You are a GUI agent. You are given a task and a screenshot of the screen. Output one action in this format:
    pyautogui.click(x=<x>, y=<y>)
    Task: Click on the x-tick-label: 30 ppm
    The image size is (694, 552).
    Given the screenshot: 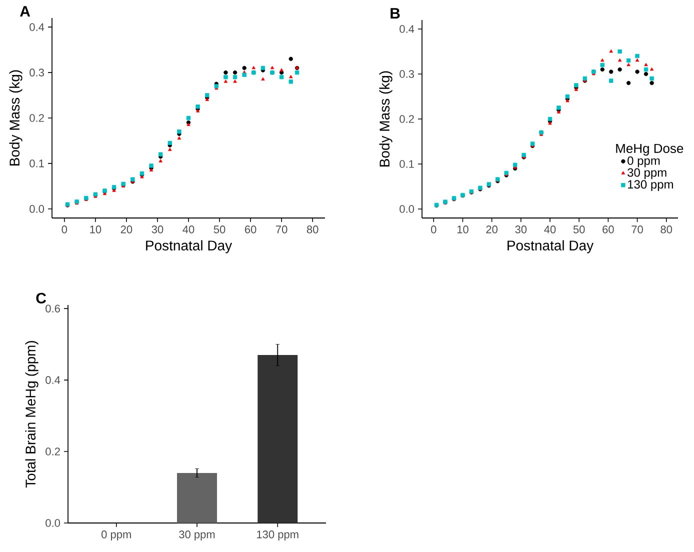 What is the action you would take?
    pyautogui.click(x=197, y=535)
    